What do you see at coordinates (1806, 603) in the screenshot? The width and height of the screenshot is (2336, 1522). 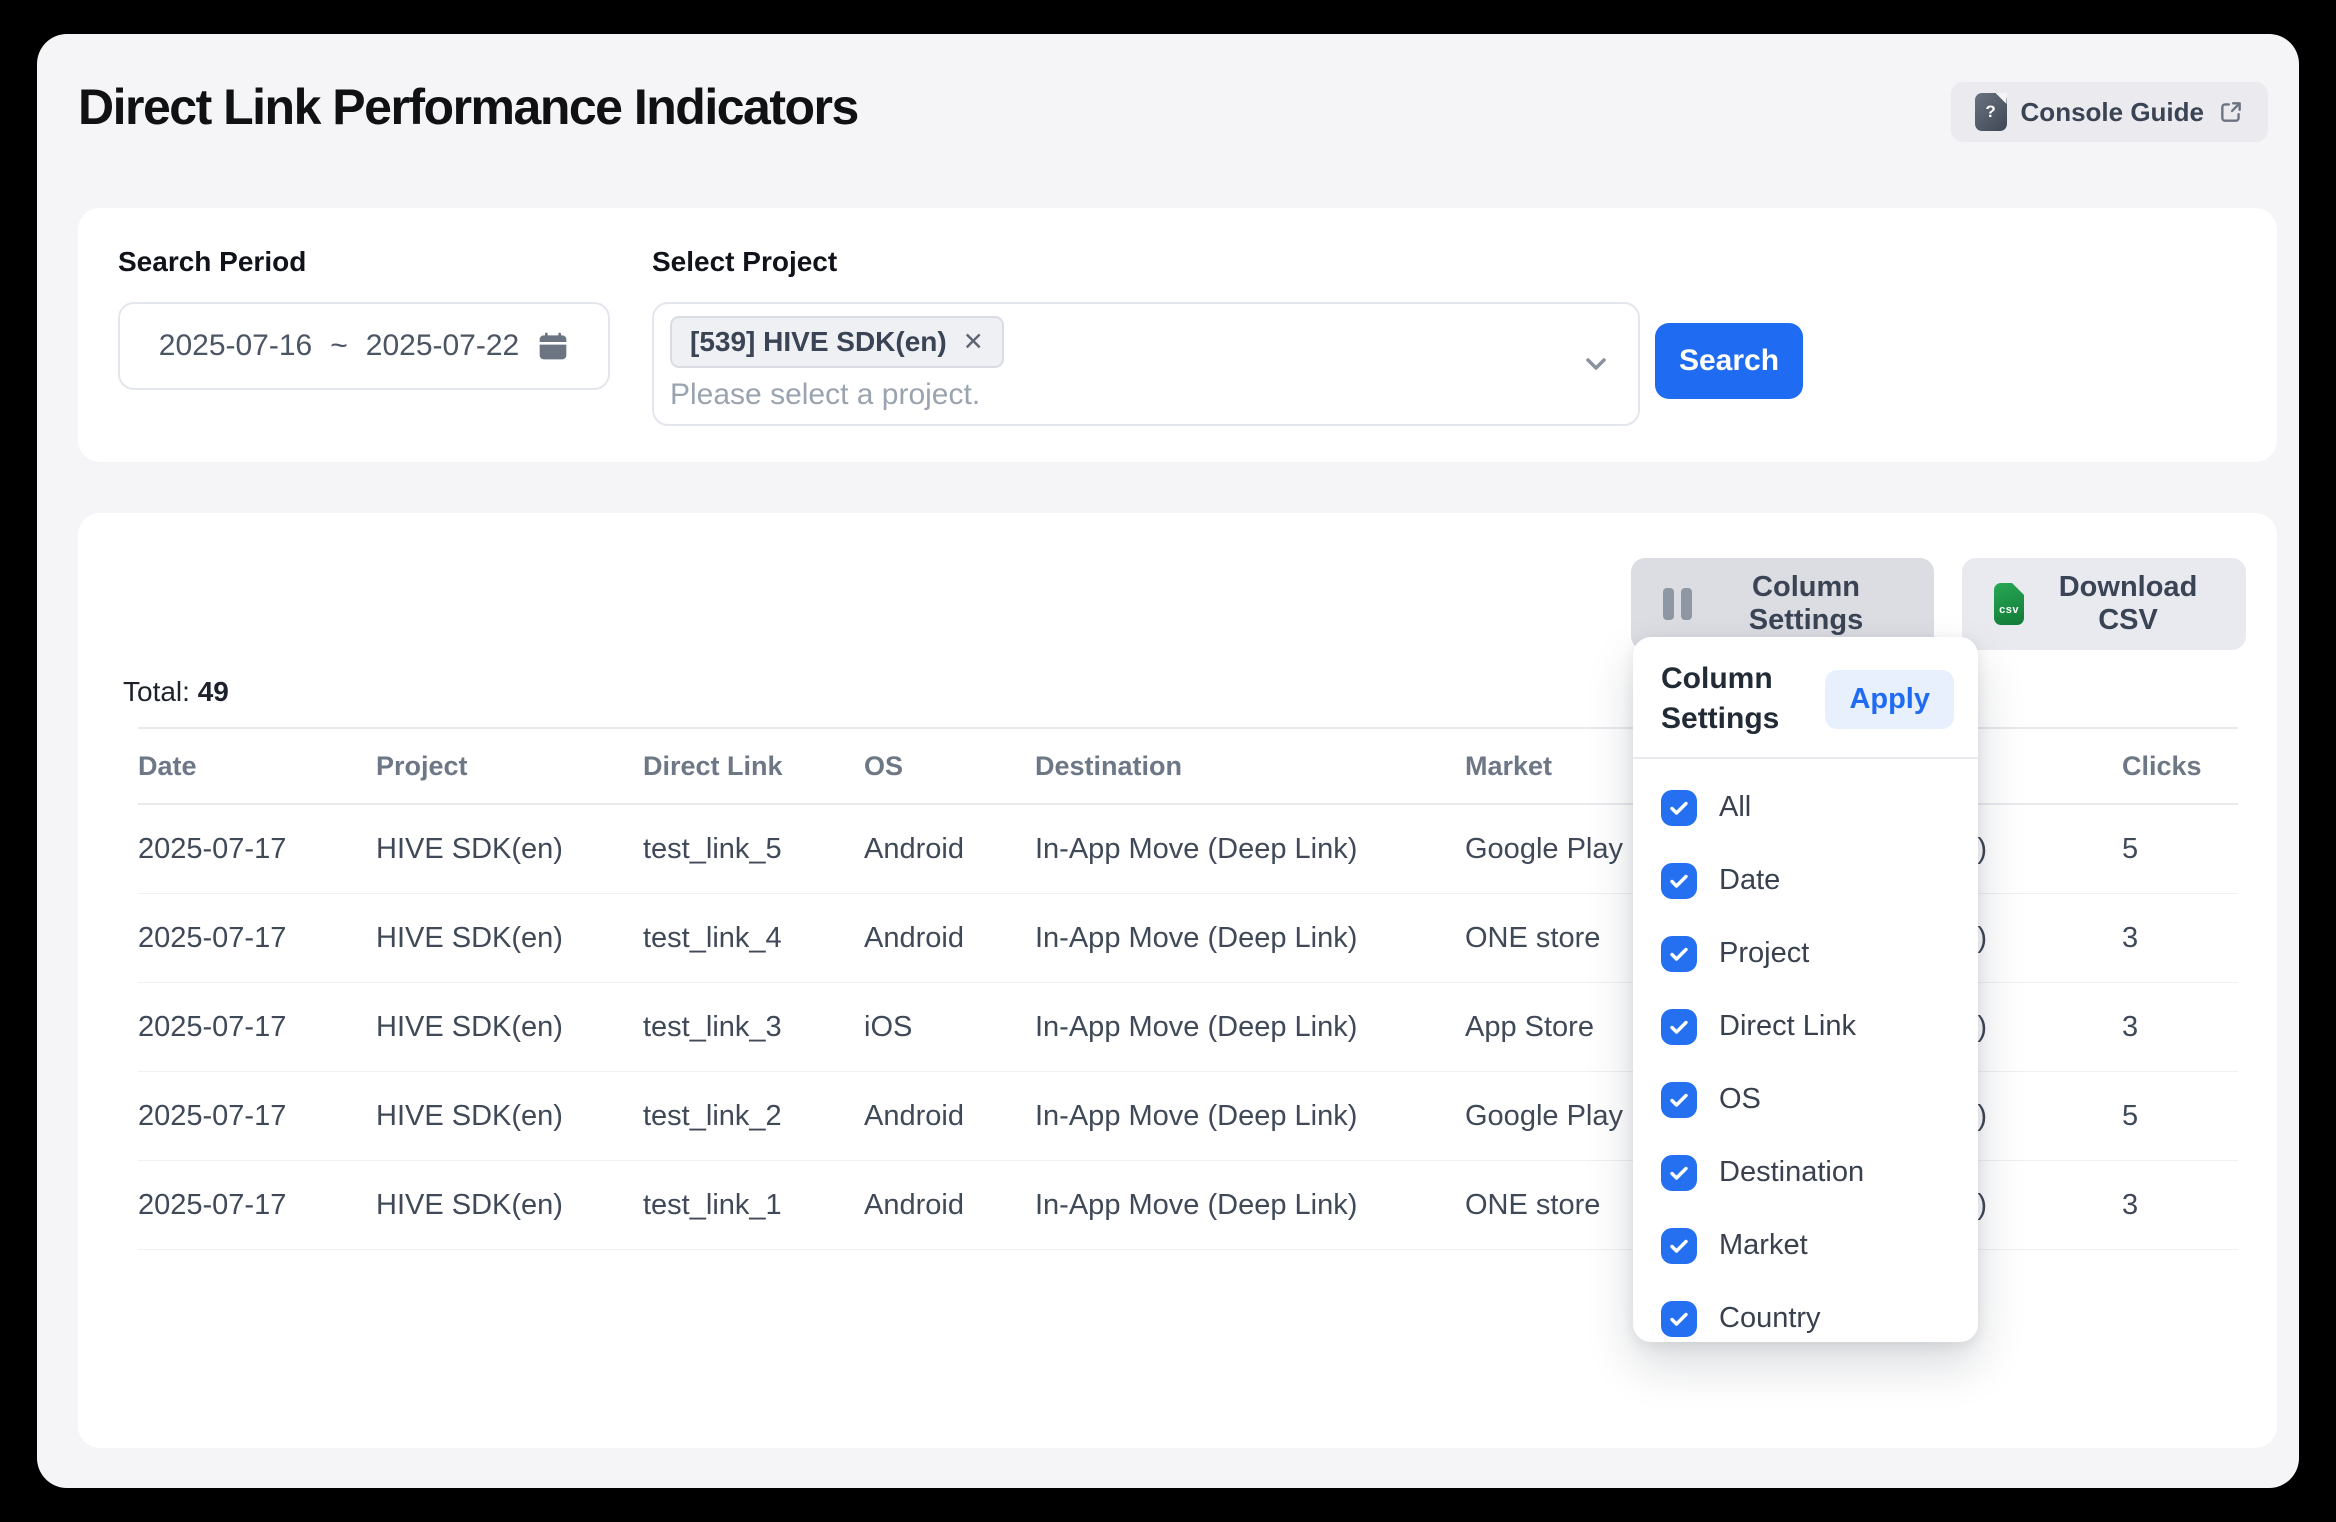 I see `column-settings-label: Column Settings` at bounding box center [1806, 603].